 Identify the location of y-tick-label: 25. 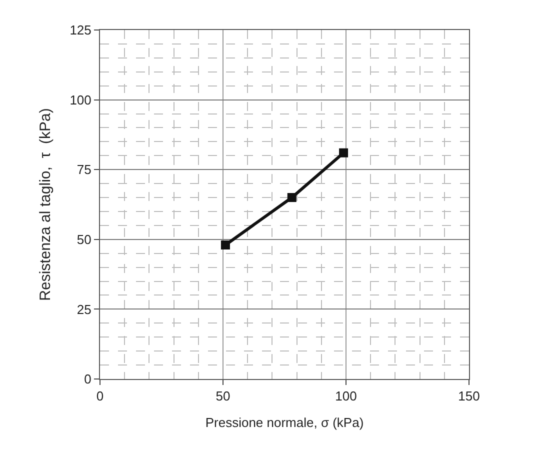
(84, 309).